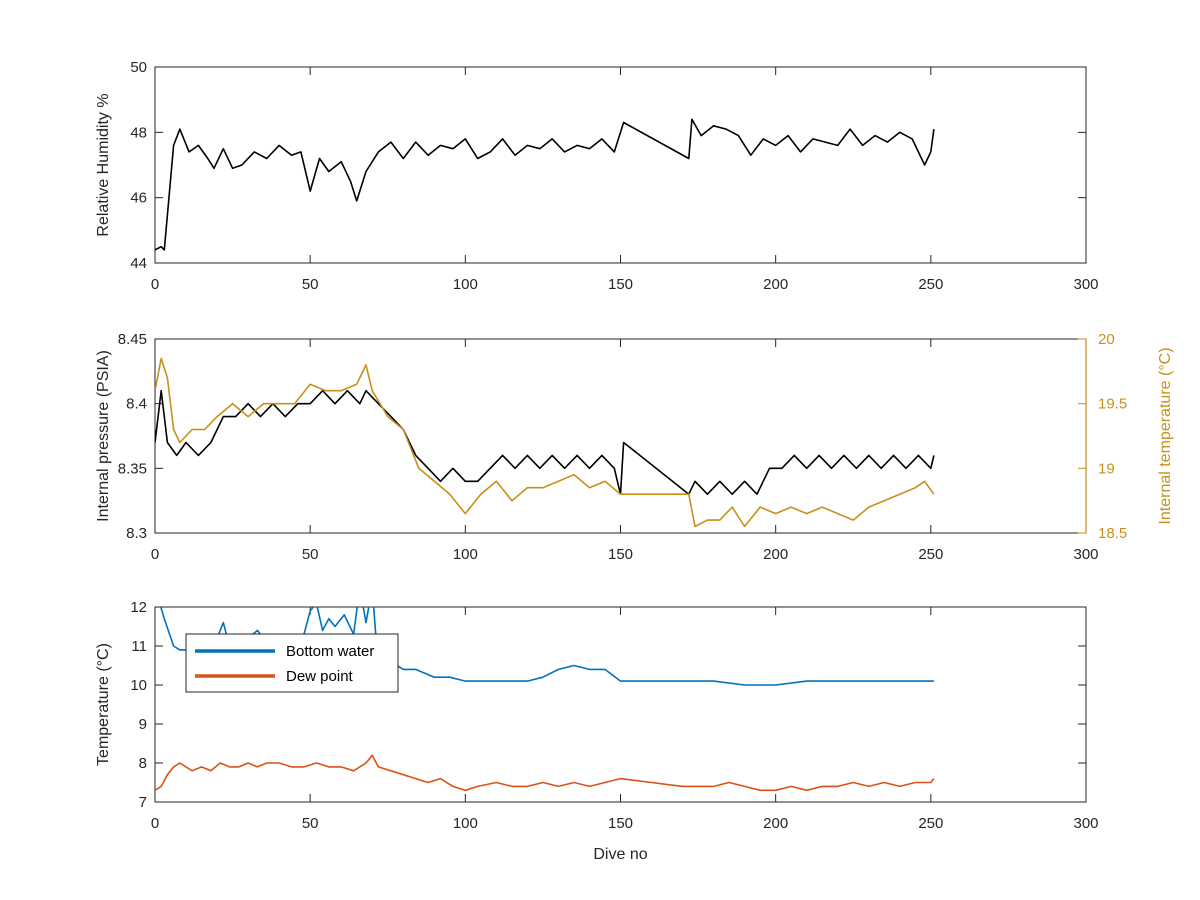 The width and height of the screenshot is (1200, 900). I want to click on y-tick-label: 7, so click(143, 802).